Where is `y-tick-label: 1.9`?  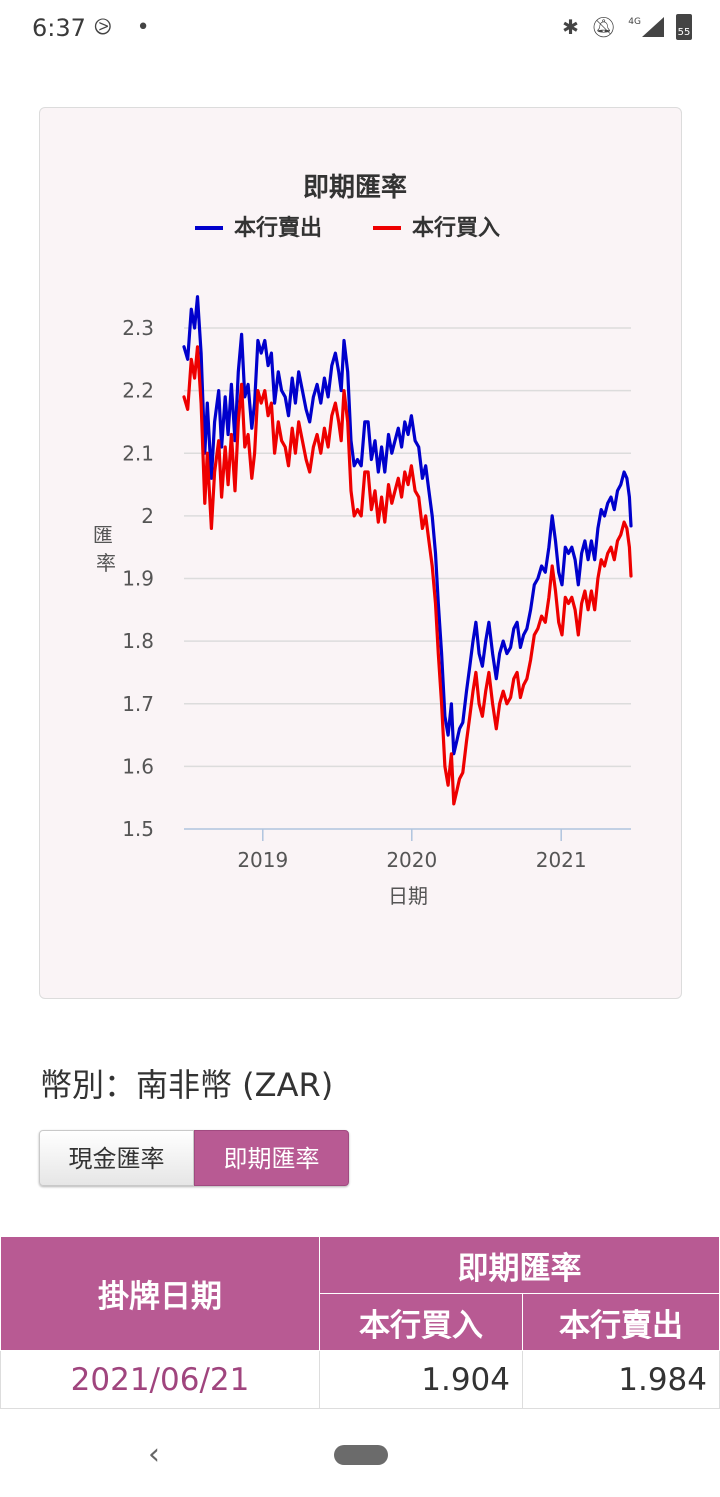
y-tick-label: 1.9 is located at coordinates (138, 579).